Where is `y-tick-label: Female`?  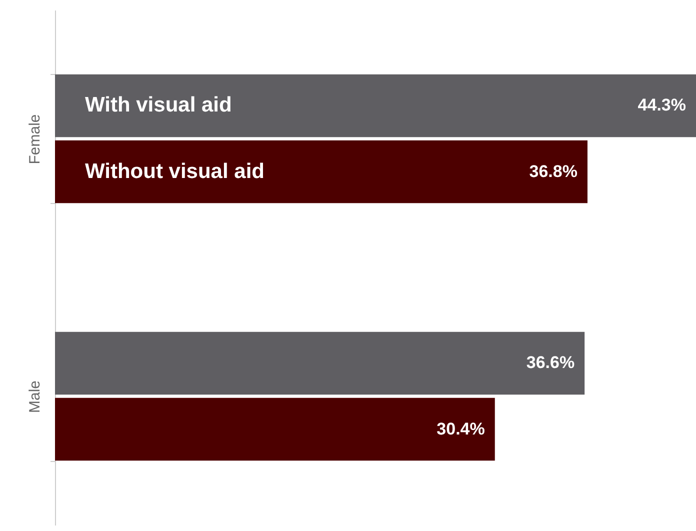
y-tick-label: Female is located at coordinates (35, 139).